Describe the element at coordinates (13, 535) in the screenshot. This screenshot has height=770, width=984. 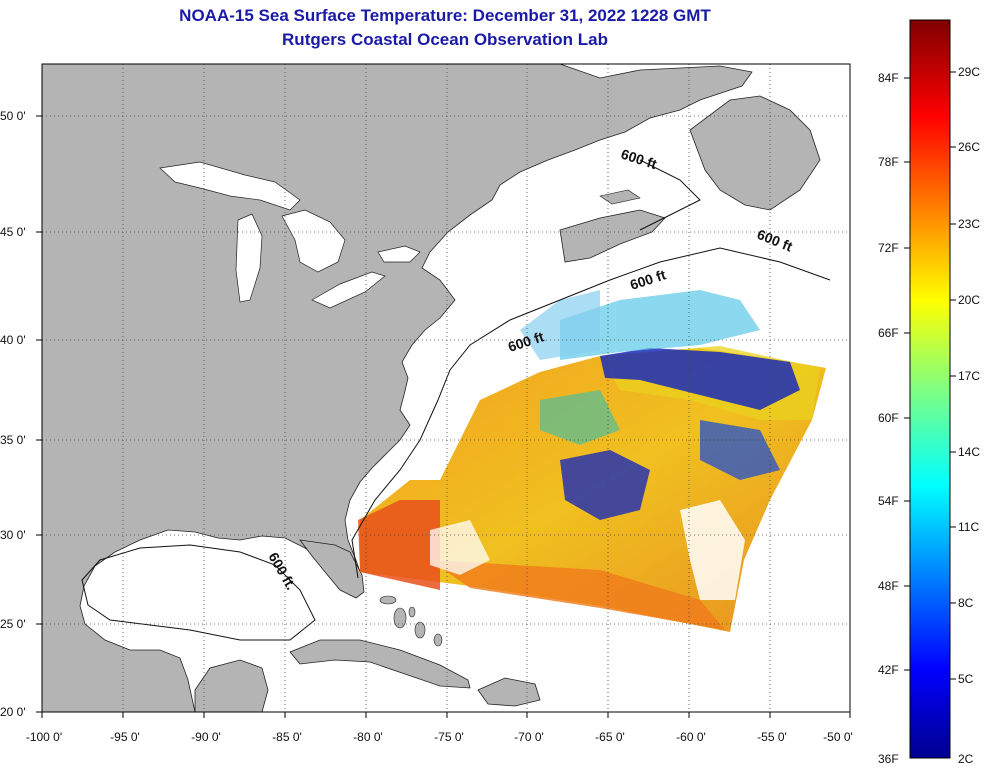
I see `lat-tick-label: 30 0'` at that location.